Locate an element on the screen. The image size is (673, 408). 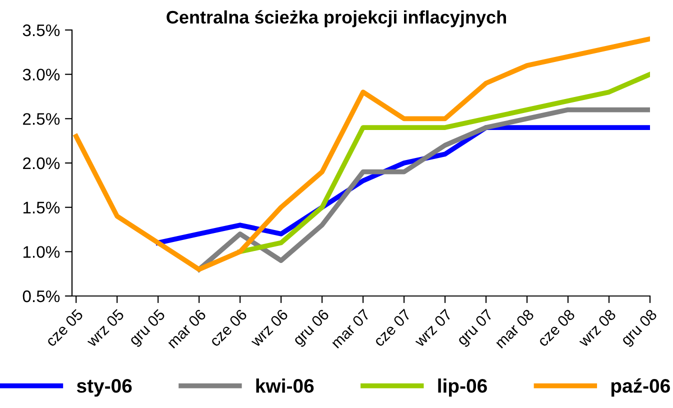
x-tick-label: gru 06 is located at coordinates (312, 328).